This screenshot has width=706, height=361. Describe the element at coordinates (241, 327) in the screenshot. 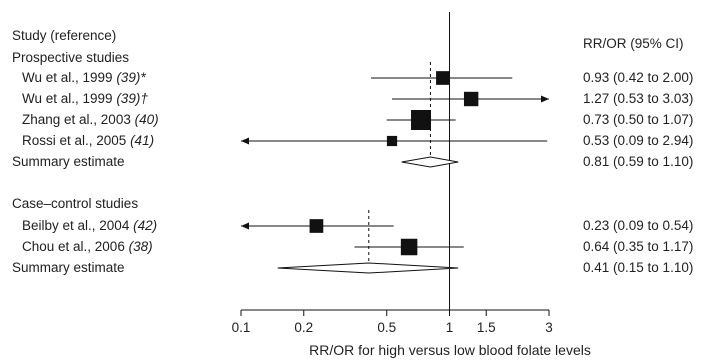

I see `x-tick-label: 0.1` at that location.